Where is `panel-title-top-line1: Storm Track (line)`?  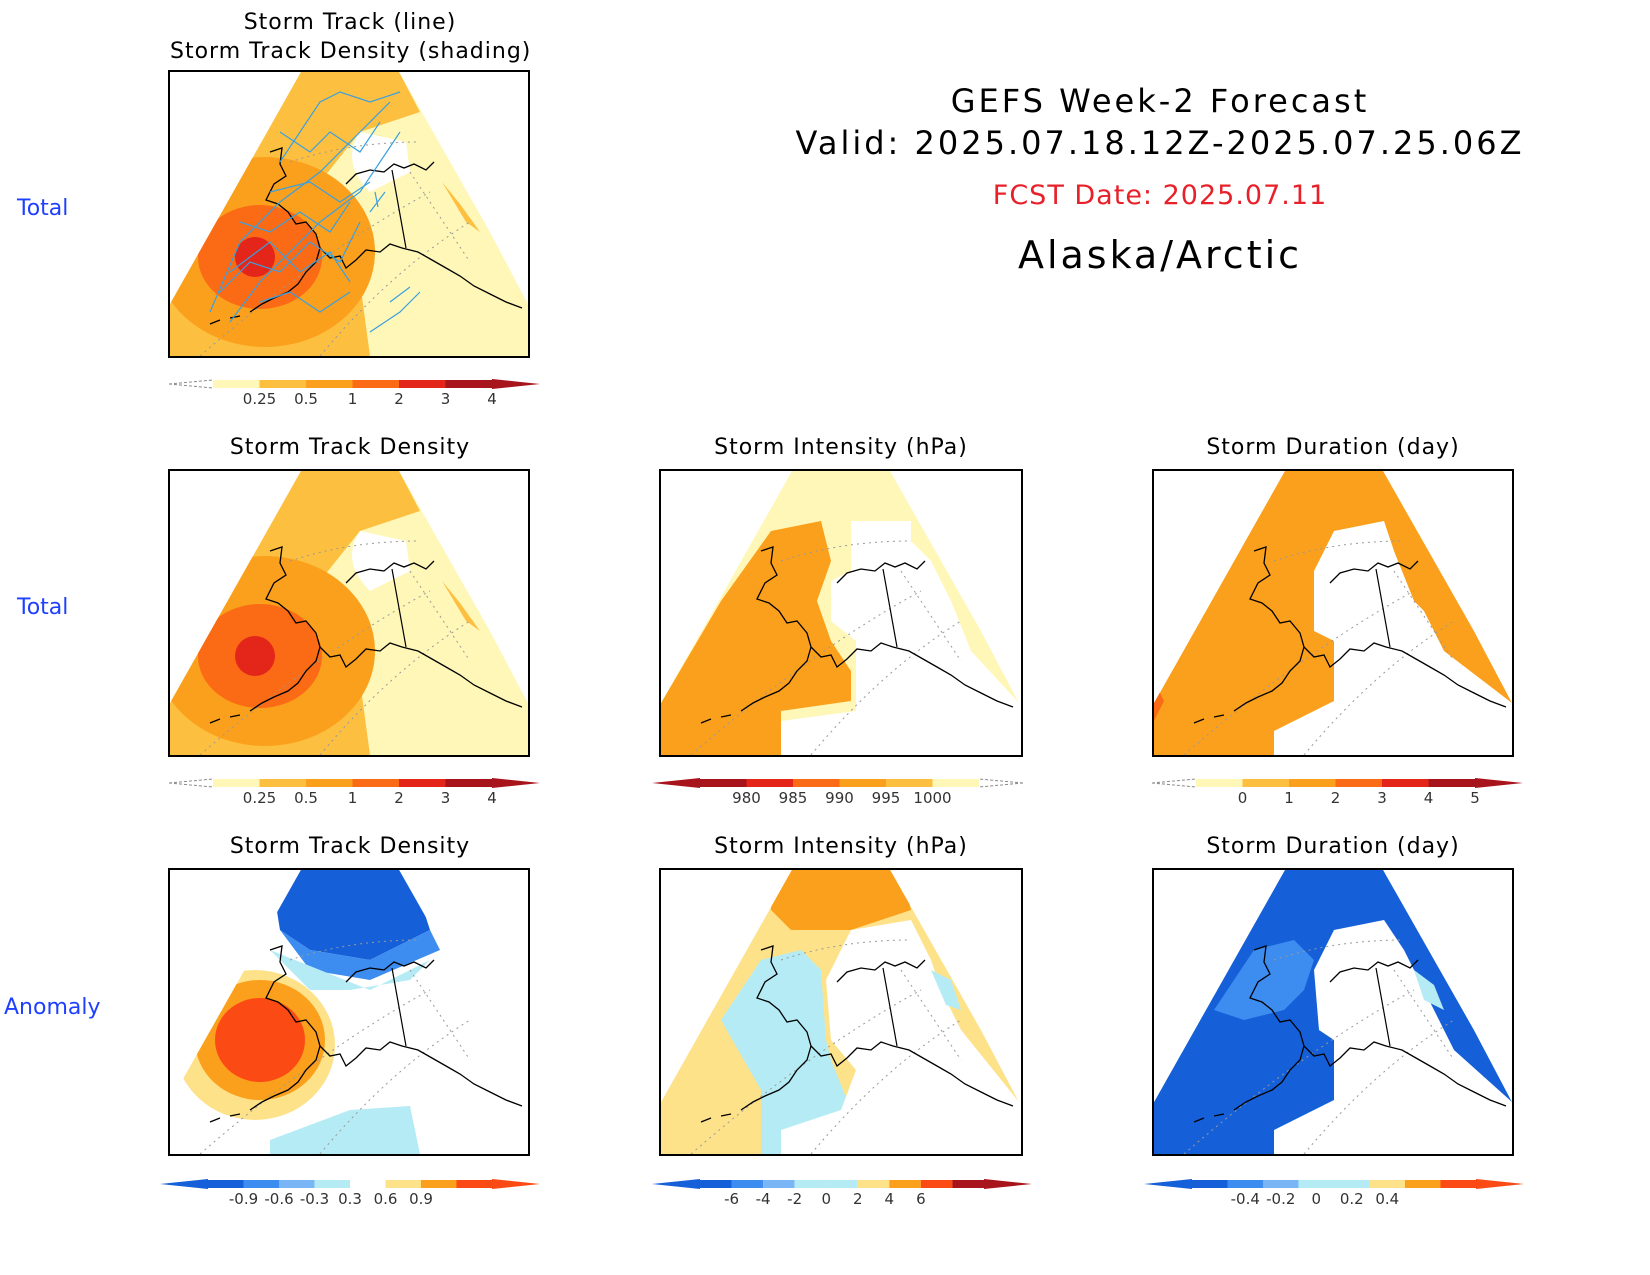 panel-title-top-line1: Storm Track (line) is located at coordinates (350, 22).